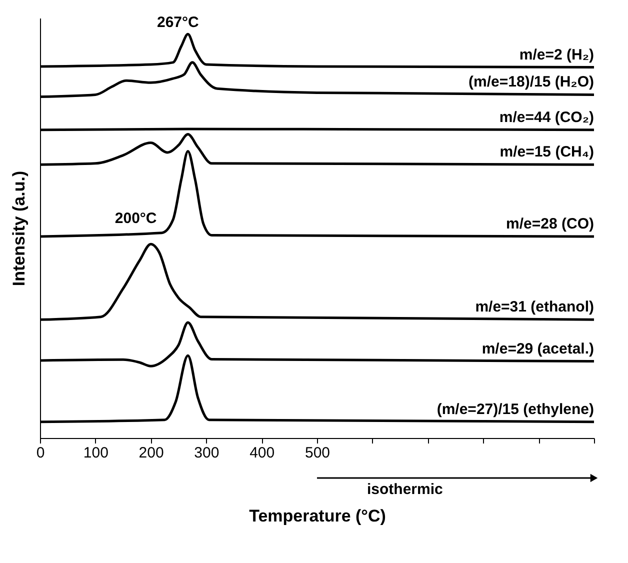 Image resolution: width=628 pixels, height=563 pixels. I want to click on series-label: (m/e=18)/15 (H₂O), so click(531, 82).